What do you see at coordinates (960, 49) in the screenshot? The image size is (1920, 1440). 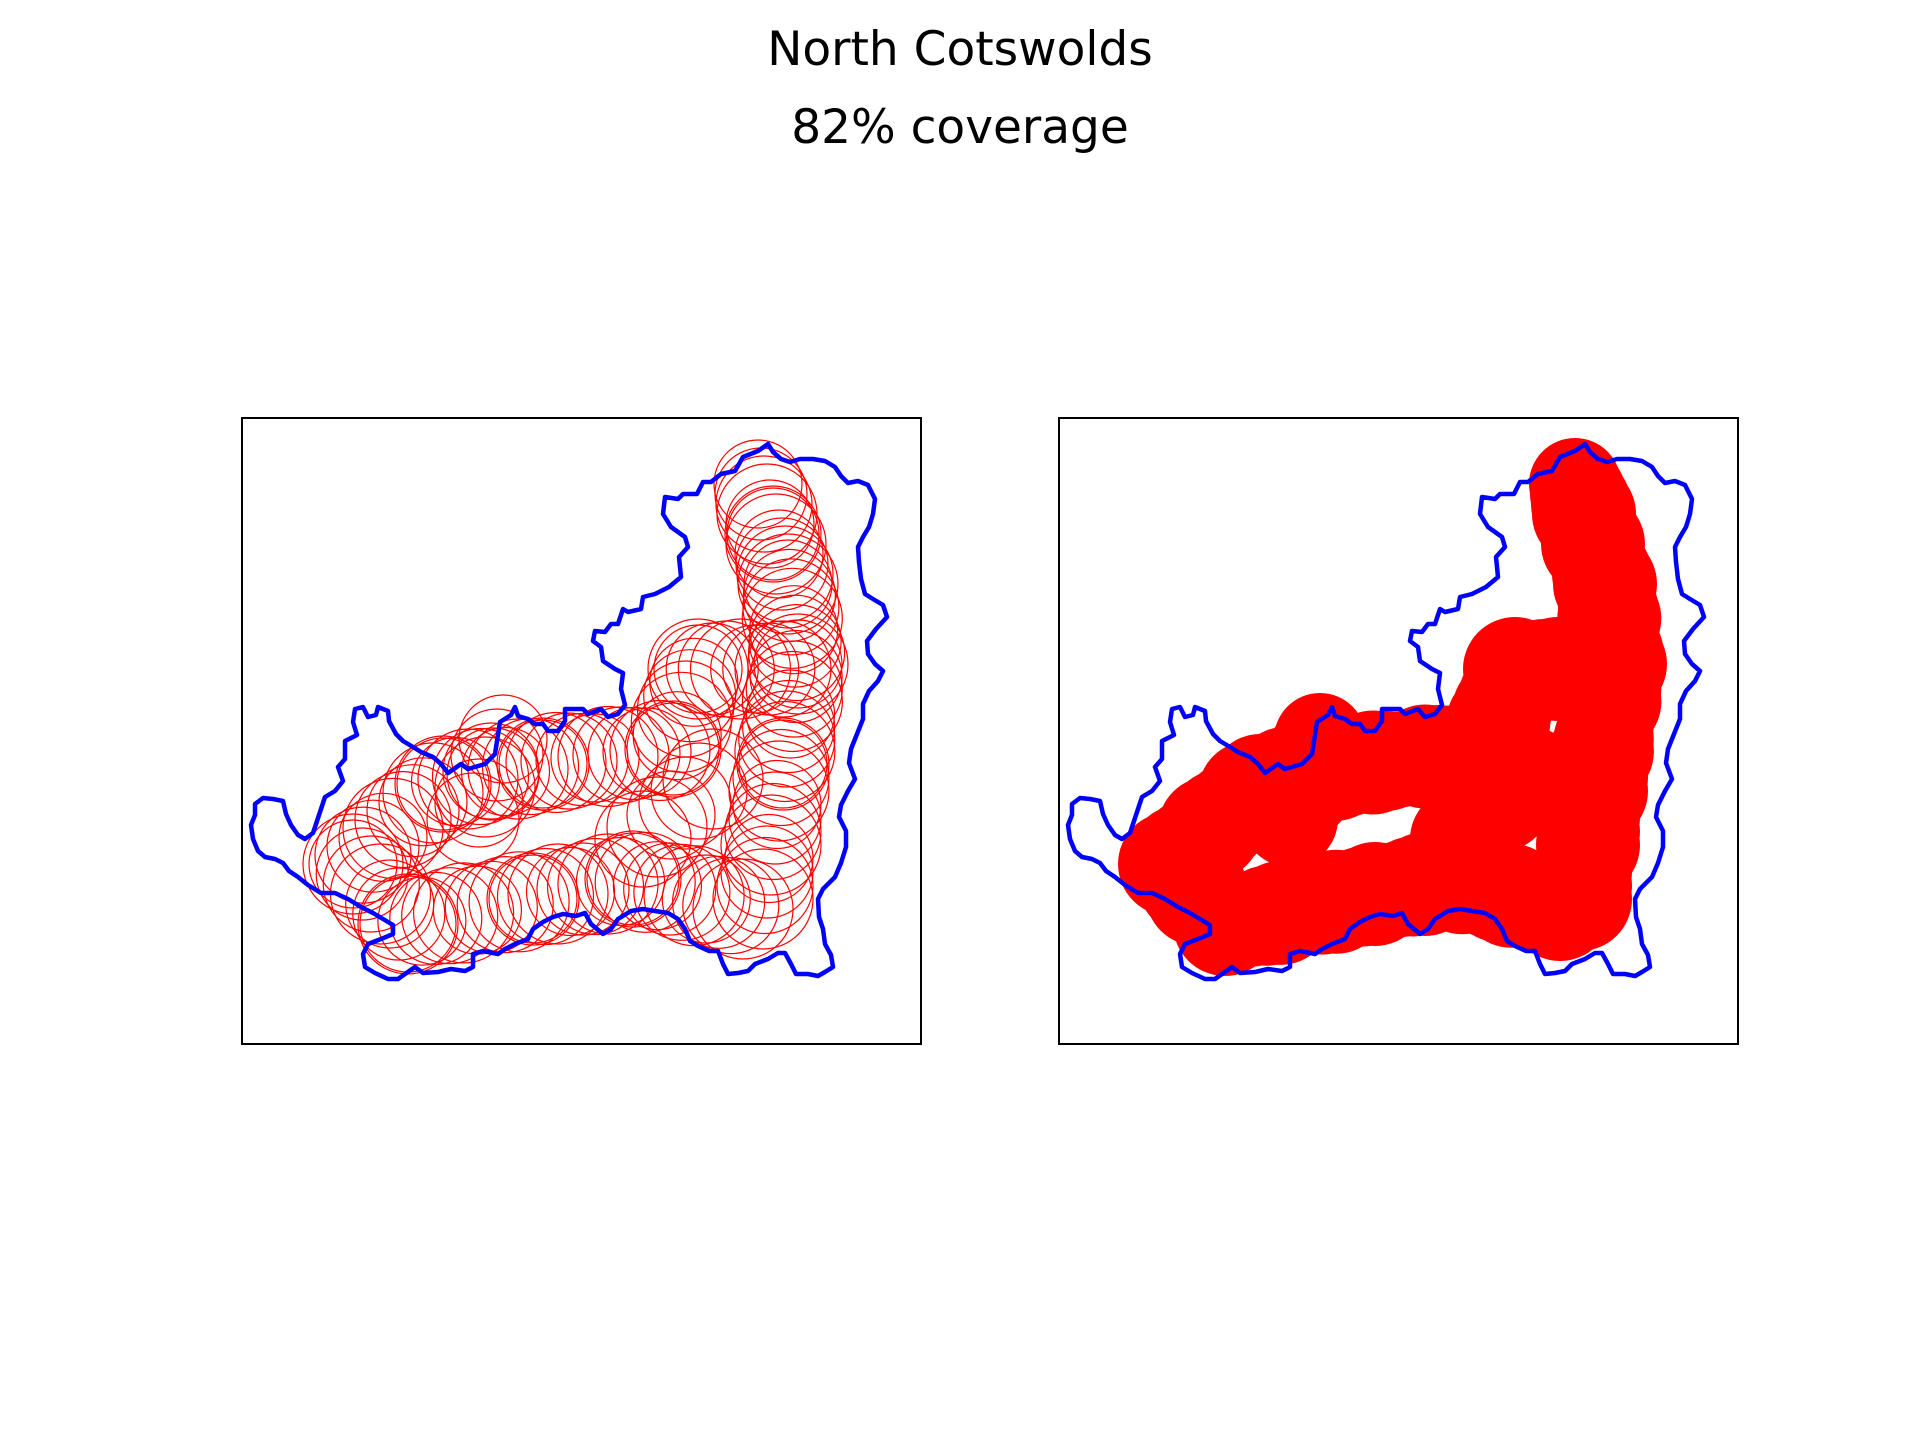 I see `map-title: North Cotswolds` at bounding box center [960, 49].